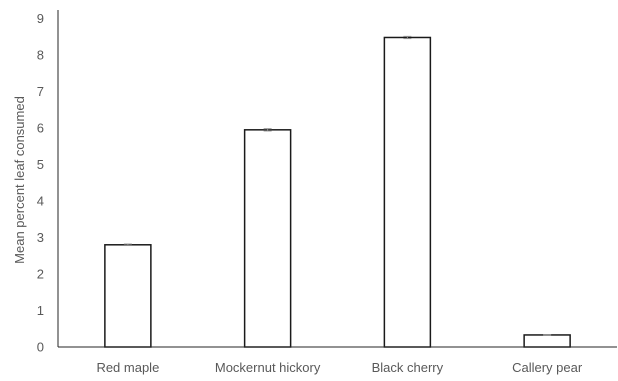 This screenshot has width=618, height=381. Describe the element at coordinates (547, 367) in the screenshot. I see `x-tick-label: Callery pear` at that location.